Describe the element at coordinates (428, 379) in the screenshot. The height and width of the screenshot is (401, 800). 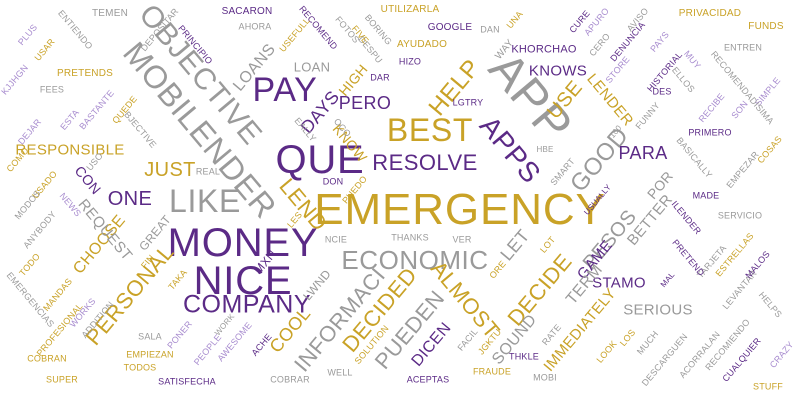
I see `word: ACEPTAS` at that location.